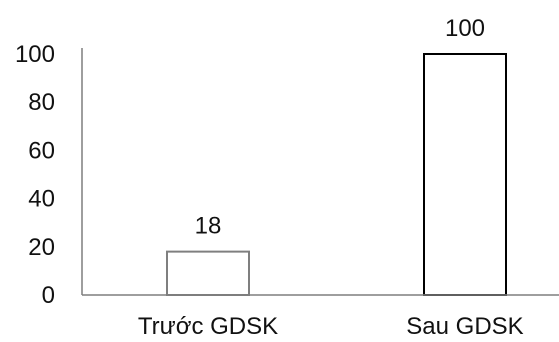  I want to click on y-tick-label: 20, so click(41, 247).